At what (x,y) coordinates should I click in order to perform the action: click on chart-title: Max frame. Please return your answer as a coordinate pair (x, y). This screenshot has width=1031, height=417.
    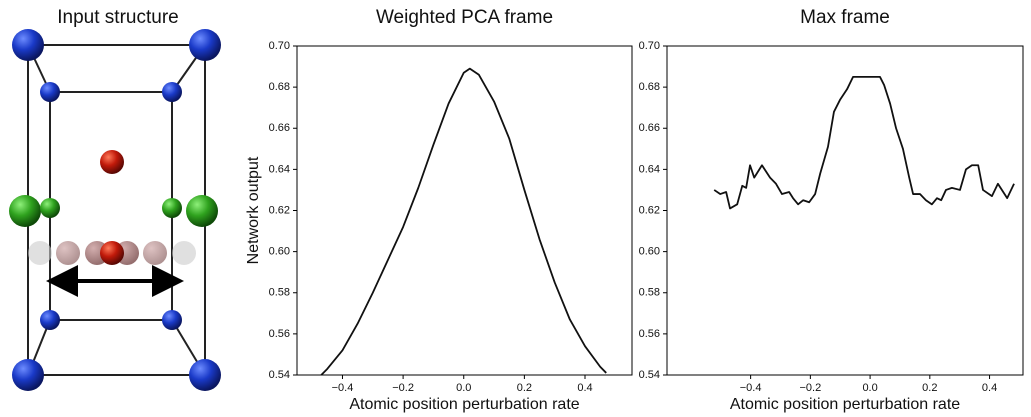
    Looking at the image, I should click on (845, 17).